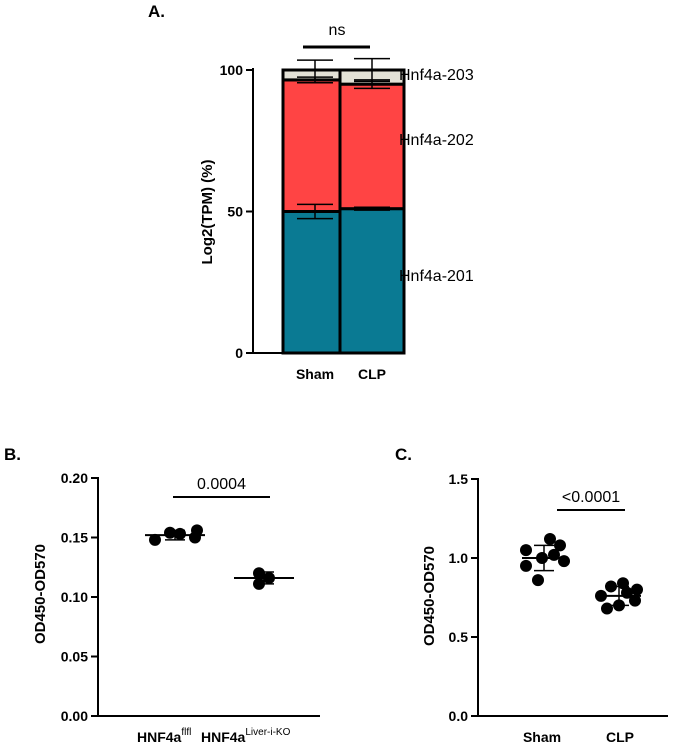 This screenshot has height=746, width=673. Describe the element at coordinates (341, 374) in the screenshot. I see `panel-a-x-tick-labels: Sham CLP` at that location.